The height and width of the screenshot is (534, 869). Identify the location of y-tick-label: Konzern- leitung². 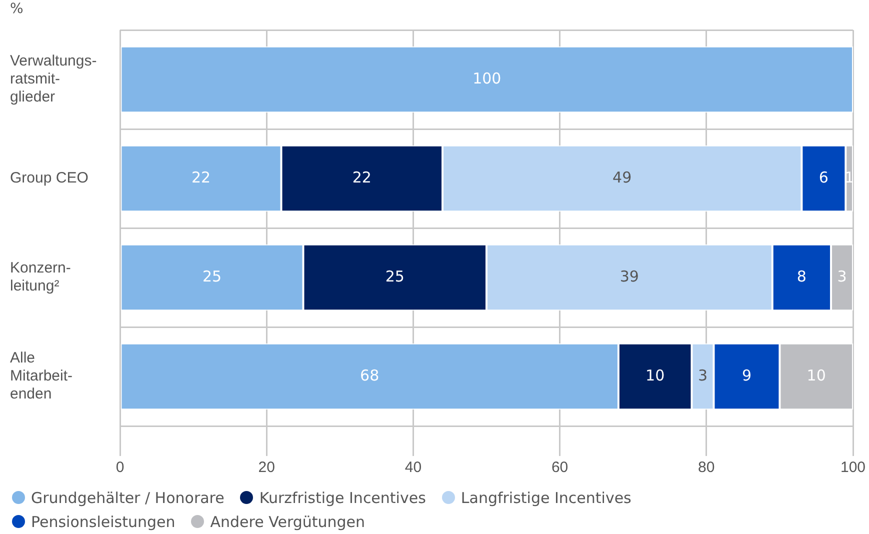
(40, 277).